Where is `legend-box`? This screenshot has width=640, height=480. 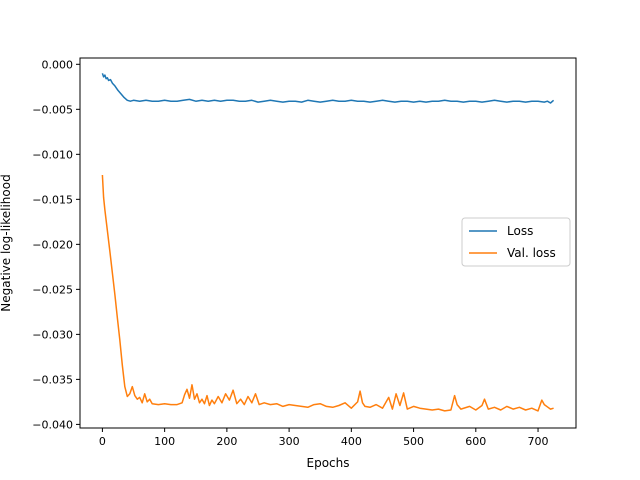
legend-box is located at coordinates (516, 242).